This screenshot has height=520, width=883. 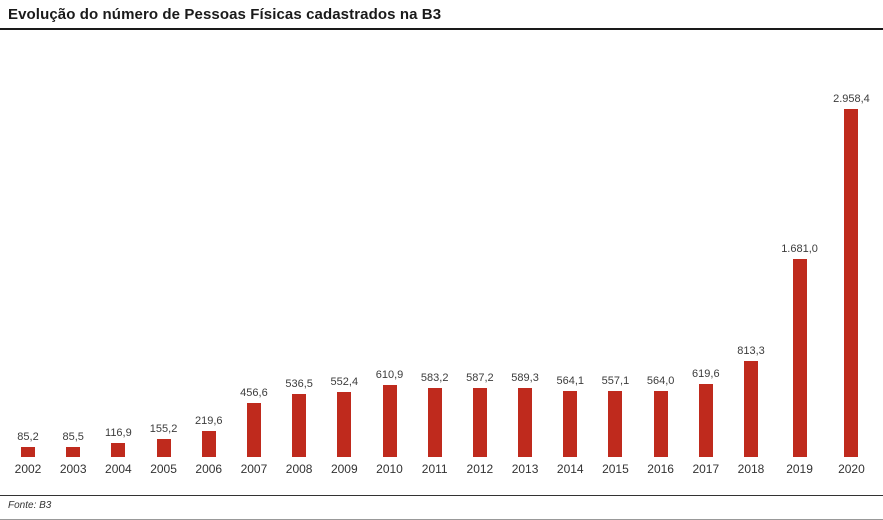 I want to click on bar-year-label: 2004, so click(x=118, y=469).